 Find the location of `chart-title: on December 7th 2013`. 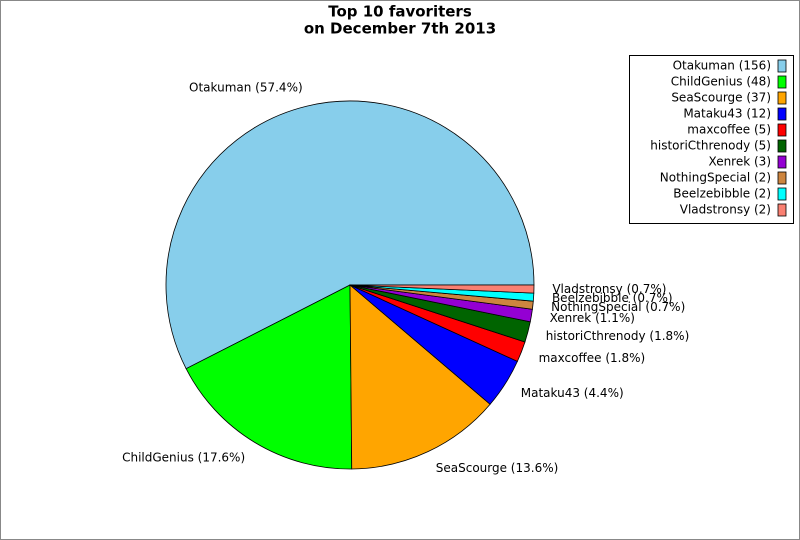

chart-title: on December 7th 2013 is located at coordinates (400, 29).